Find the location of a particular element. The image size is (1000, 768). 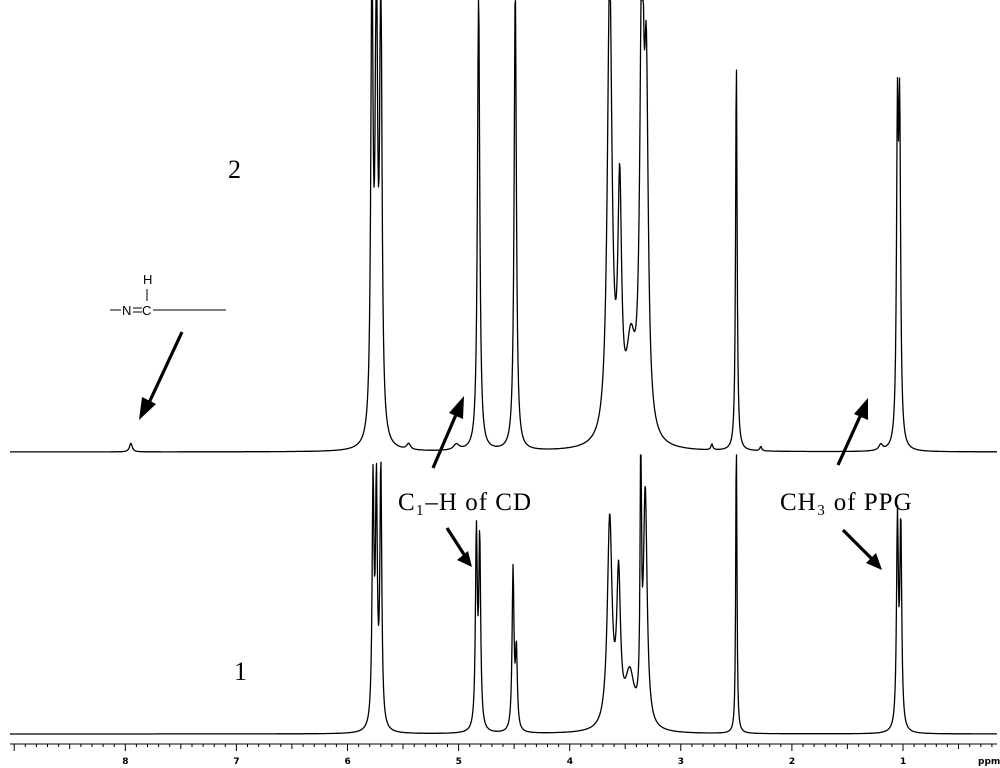

annotation-ch3: CH₃ of PPG is located at coordinates (846, 502).